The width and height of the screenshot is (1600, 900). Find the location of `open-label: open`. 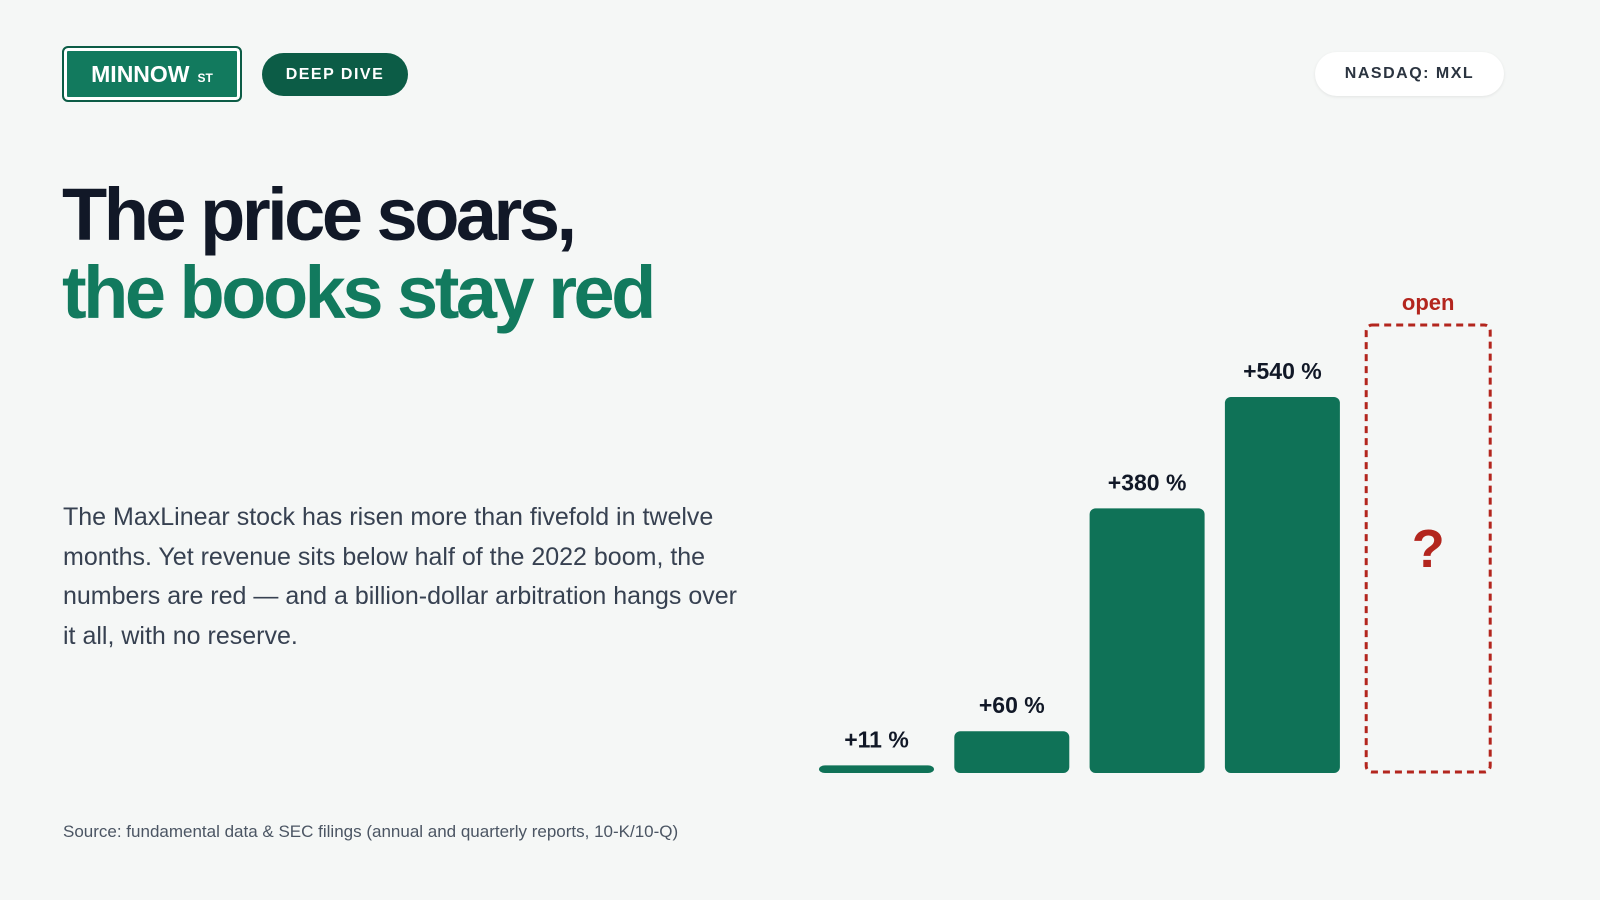

open-label: open is located at coordinates (1428, 302).